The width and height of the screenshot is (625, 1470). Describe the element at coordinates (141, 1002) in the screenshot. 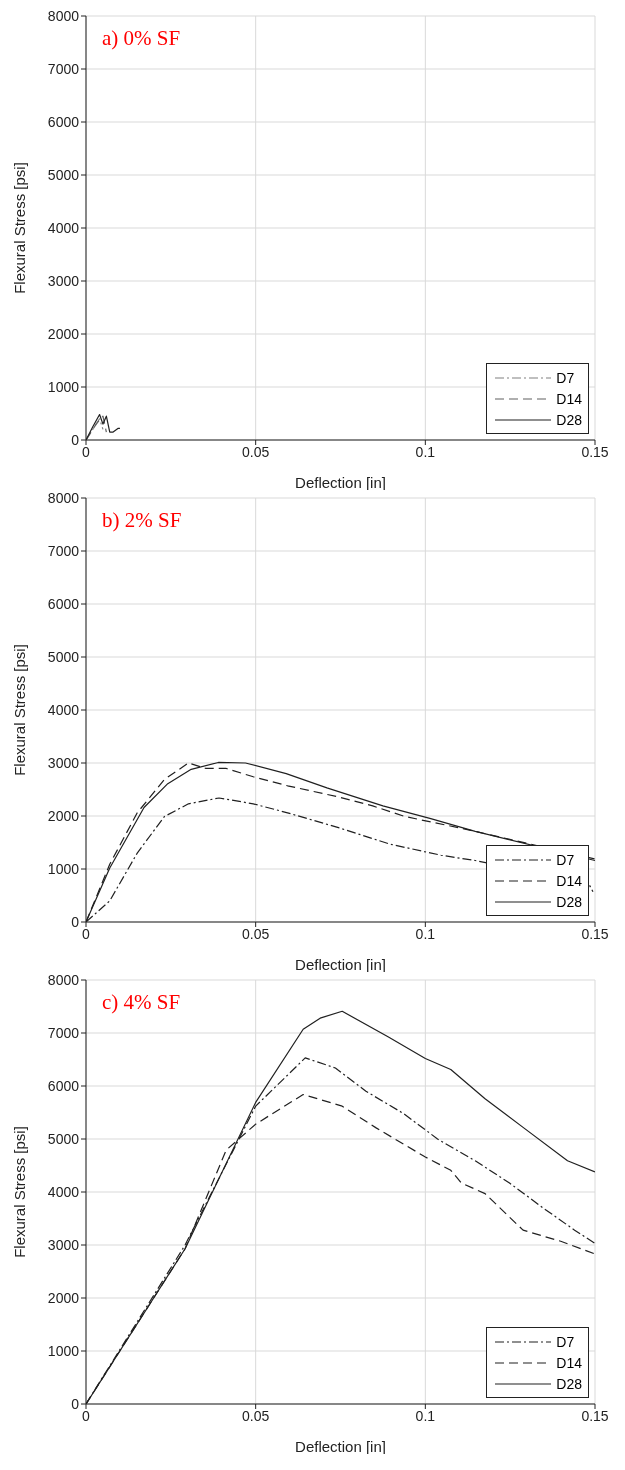

I see `text: c) 4% SF` at that location.